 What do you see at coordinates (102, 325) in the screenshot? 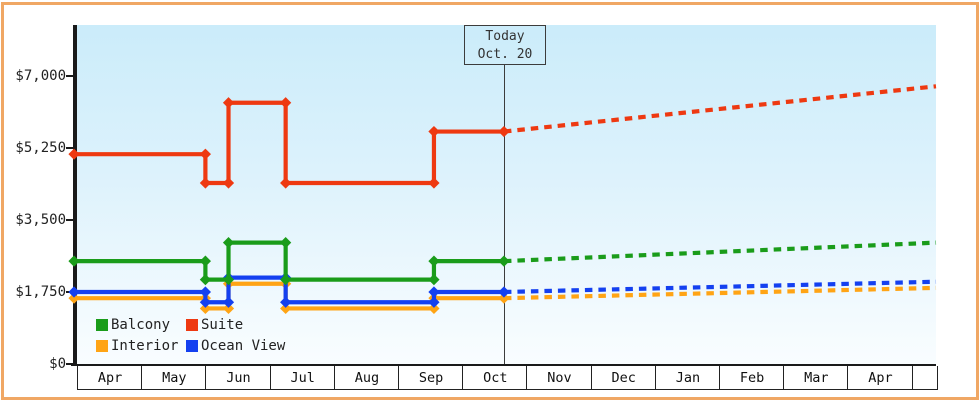
I see `legend-swatch-balcony` at bounding box center [102, 325].